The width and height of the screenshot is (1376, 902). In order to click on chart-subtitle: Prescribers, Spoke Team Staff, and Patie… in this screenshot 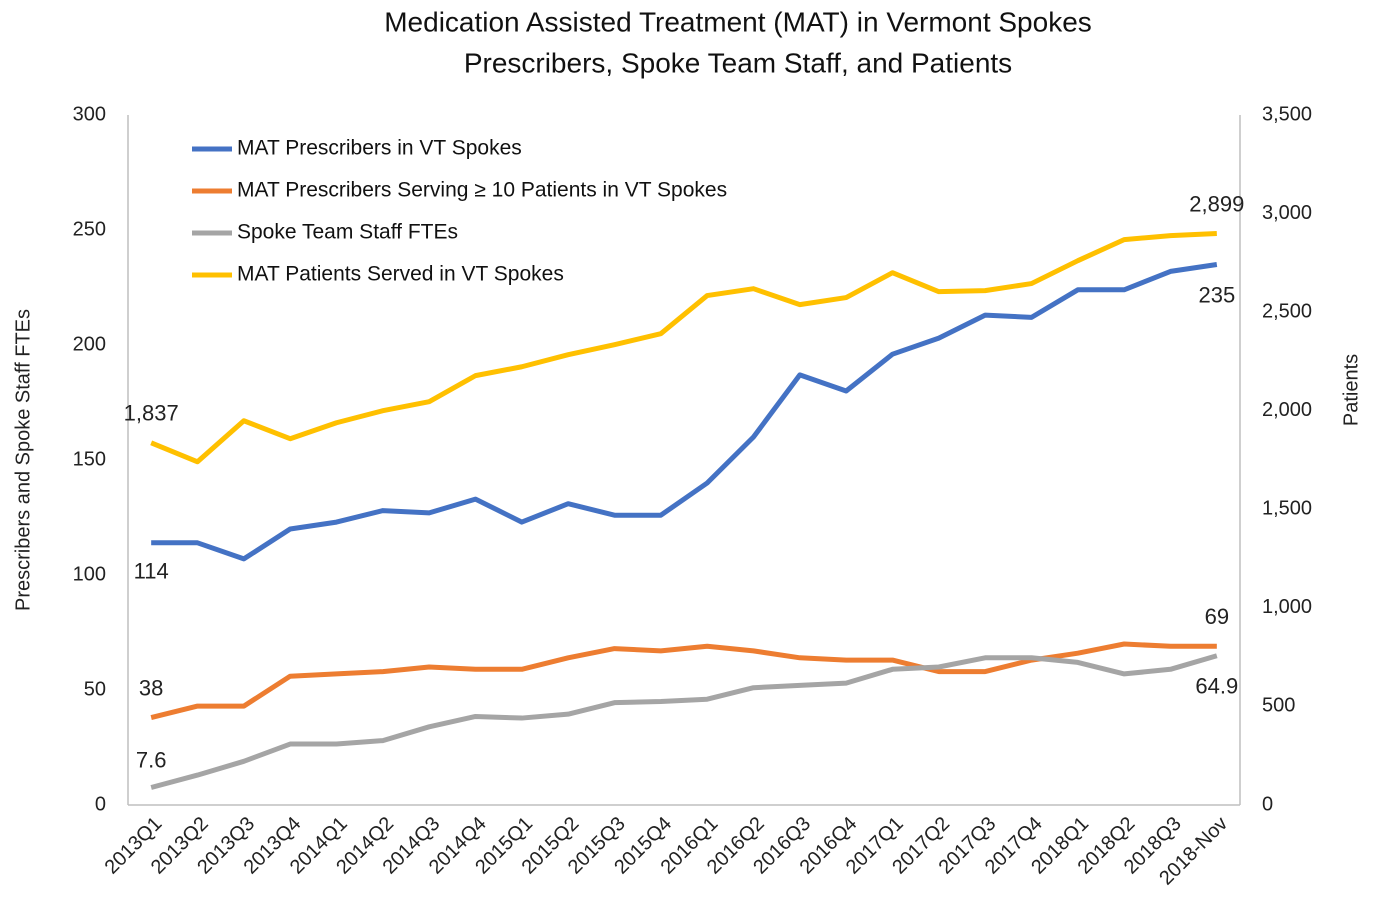, I will do `click(738, 62)`.